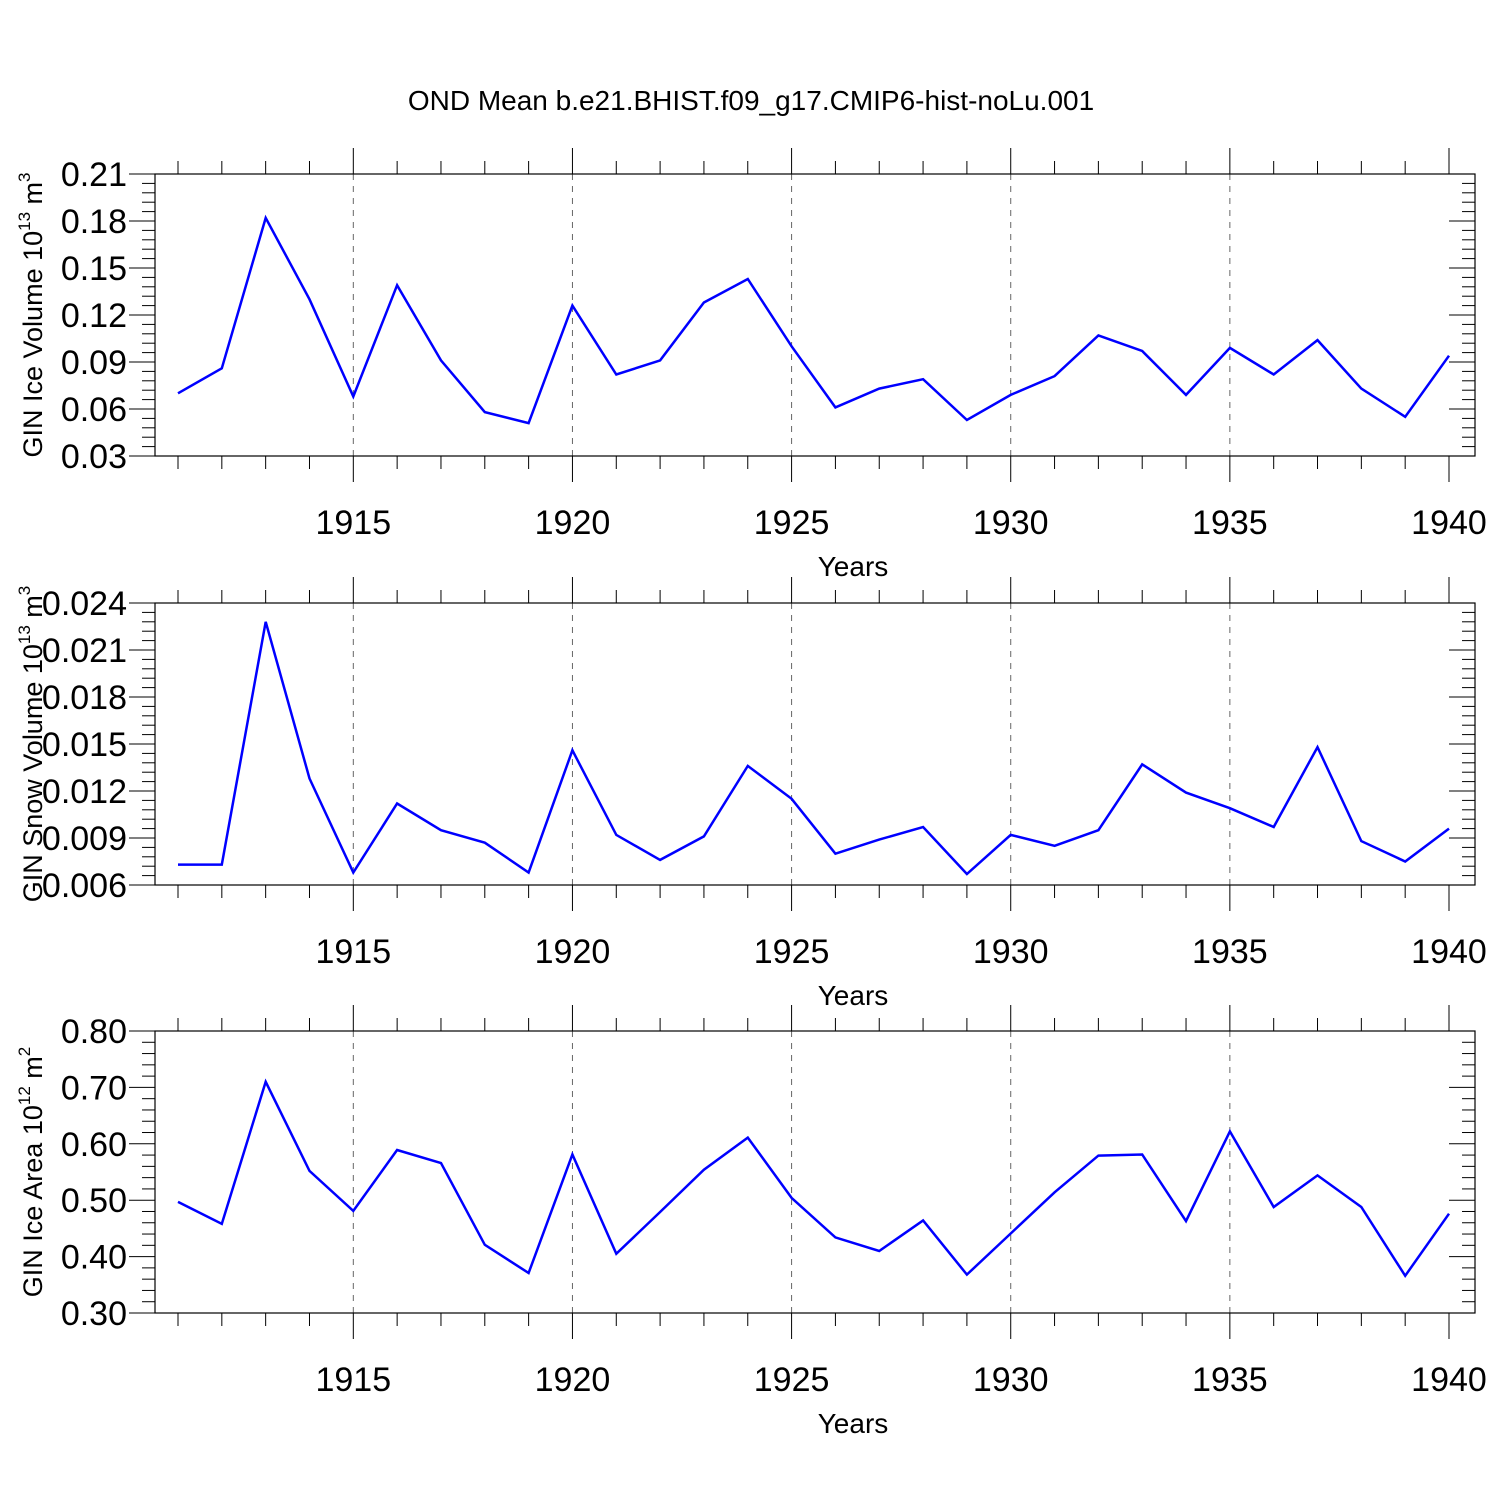 This screenshot has width=1500, height=1500. I want to click on y-tick-label: 0.018, so click(84, 698).